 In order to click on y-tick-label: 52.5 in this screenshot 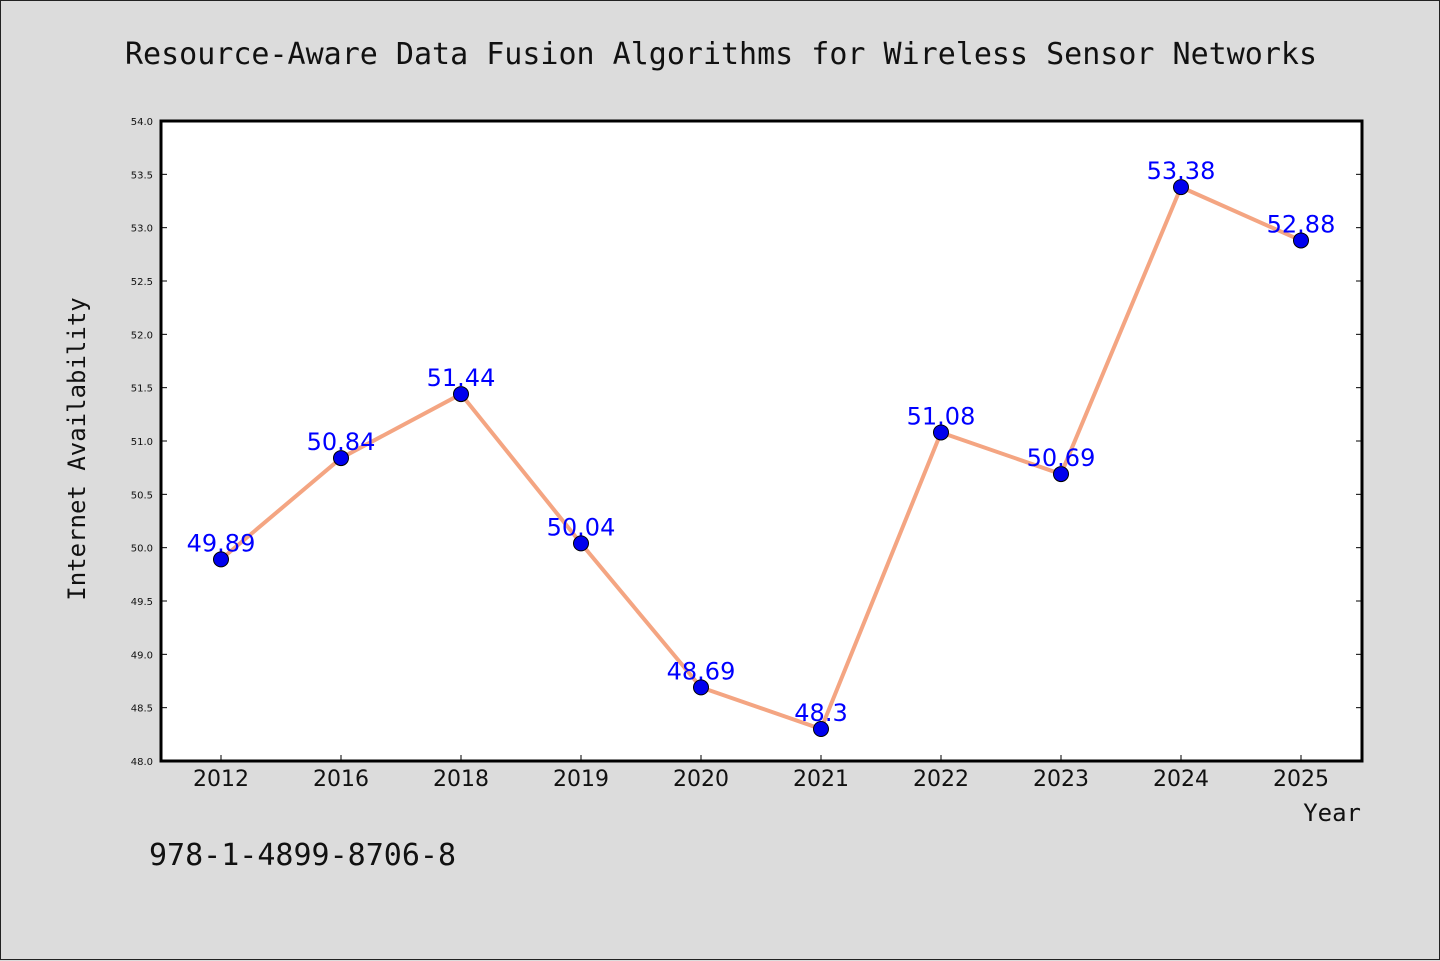, I will do `click(142, 282)`.